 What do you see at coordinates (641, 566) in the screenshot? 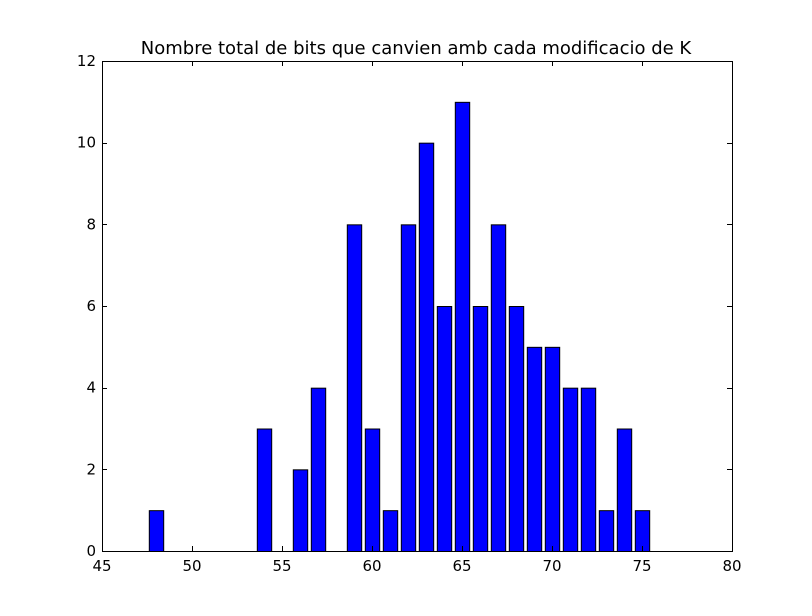
I see `x-tick-label-75: 75` at bounding box center [641, 566].